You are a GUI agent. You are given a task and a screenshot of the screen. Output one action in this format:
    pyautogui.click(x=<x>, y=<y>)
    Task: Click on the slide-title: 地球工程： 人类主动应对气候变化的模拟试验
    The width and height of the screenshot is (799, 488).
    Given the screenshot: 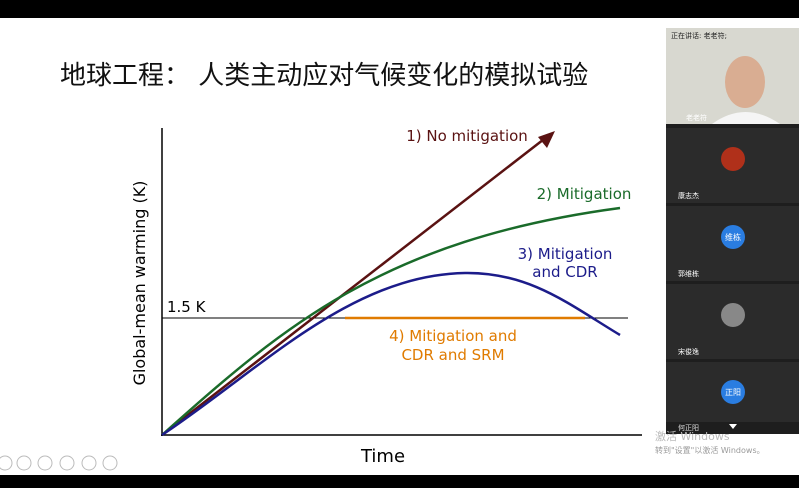 What is the action you would take?
    pyautogui.click(x=324, y=76)
    